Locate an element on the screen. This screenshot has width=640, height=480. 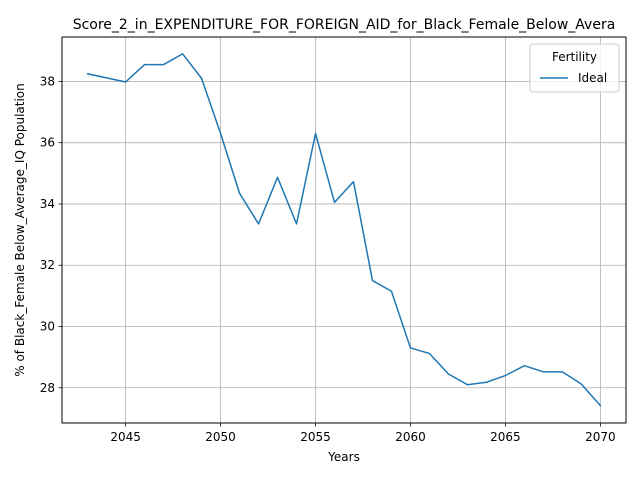
y-tick-label: 28 is located at coordinates (47, 388).